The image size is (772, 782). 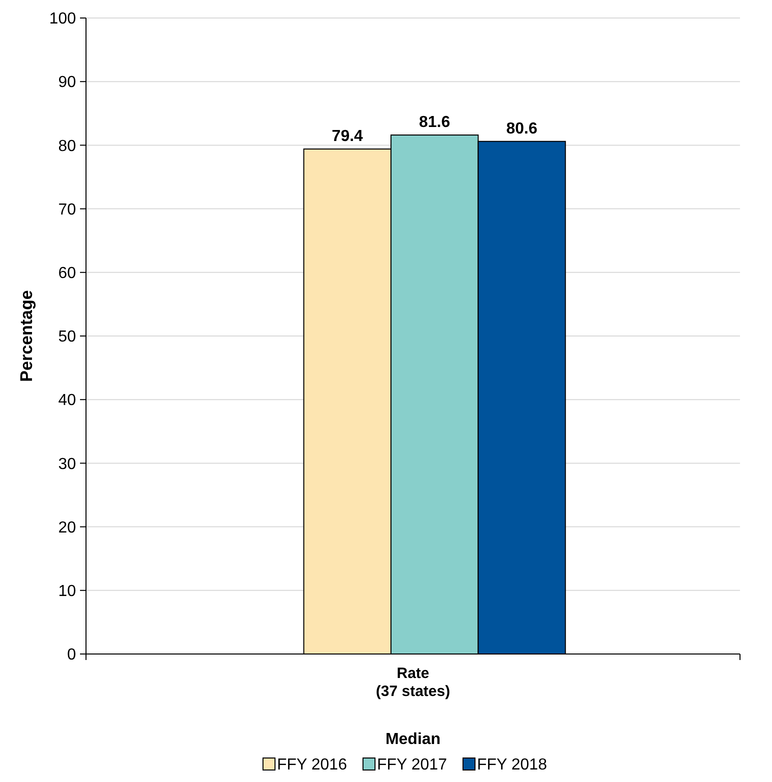 What do you see at coordinates (62, 19) in the screenshot?
I see `y-tick-label: 100` at bounding box center [62, 19].